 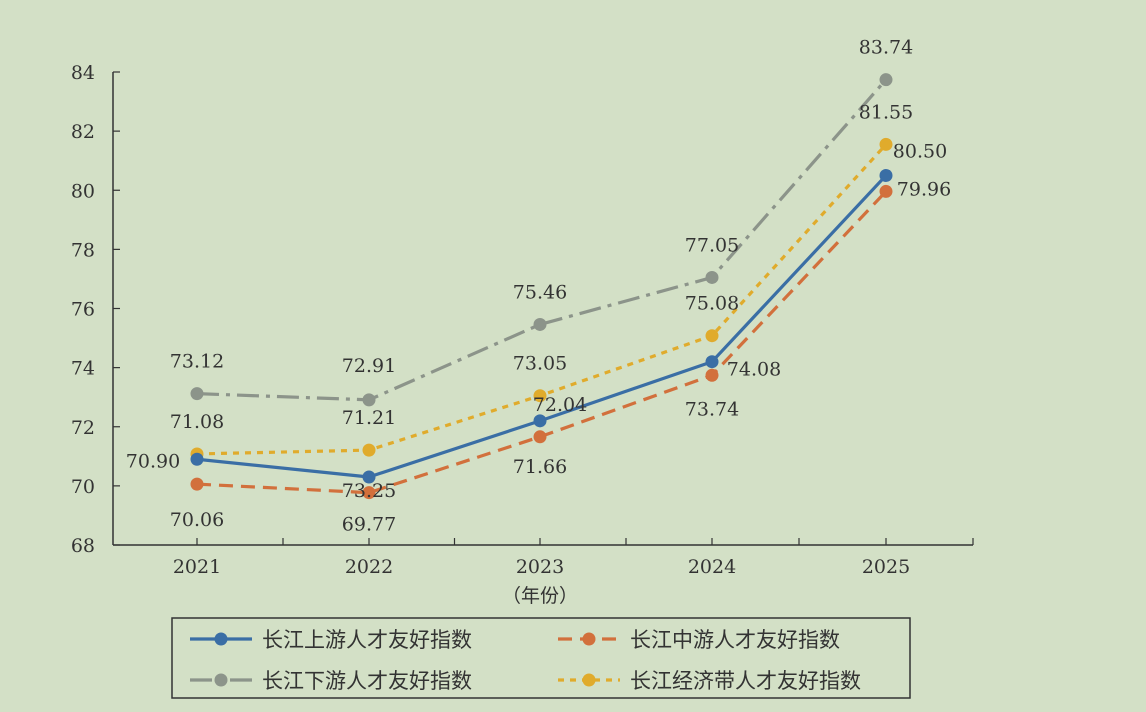 I want to click on data-label: 81.55, so click(x=886, y=112).